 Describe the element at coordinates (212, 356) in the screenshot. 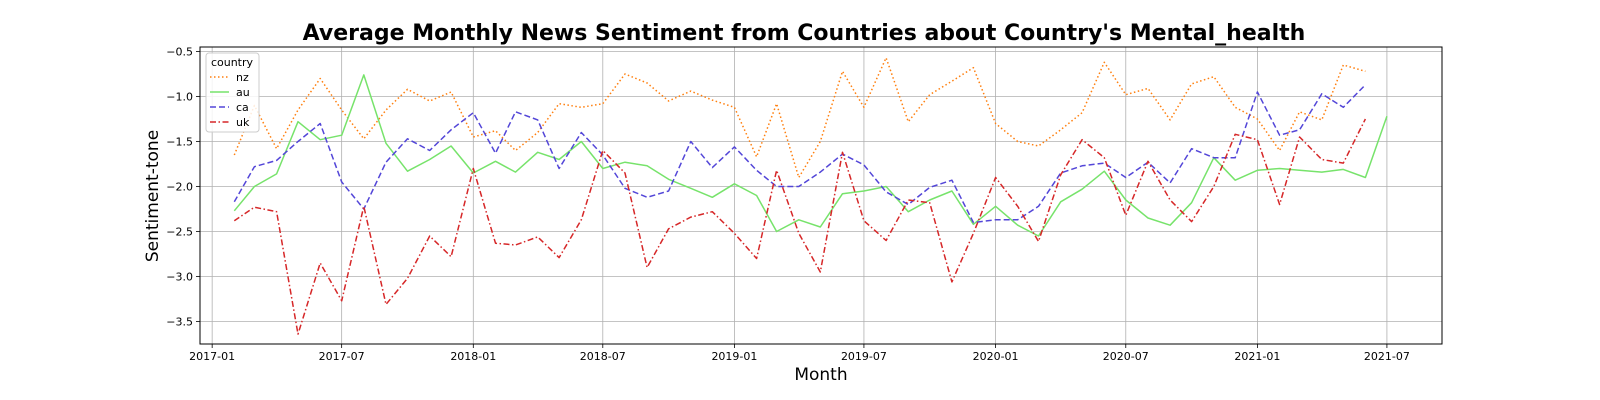

I see `x-tick-label: 2017-01` at that location.